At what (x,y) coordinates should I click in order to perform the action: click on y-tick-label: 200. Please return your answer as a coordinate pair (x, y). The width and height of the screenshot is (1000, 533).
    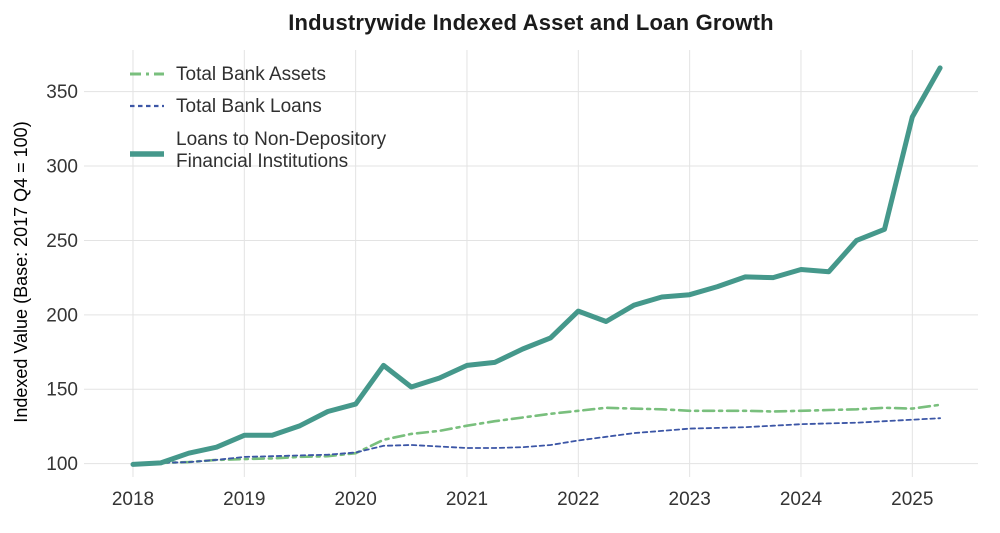
    Looking at the image, I should click on (62, 315).